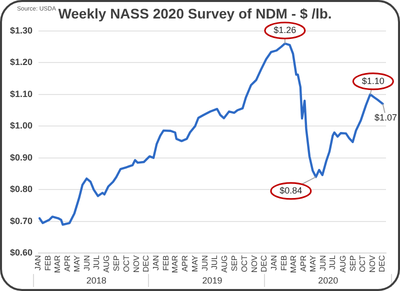 The image size is (400, 291). I want to click on text: 2020, so click(328, 280).